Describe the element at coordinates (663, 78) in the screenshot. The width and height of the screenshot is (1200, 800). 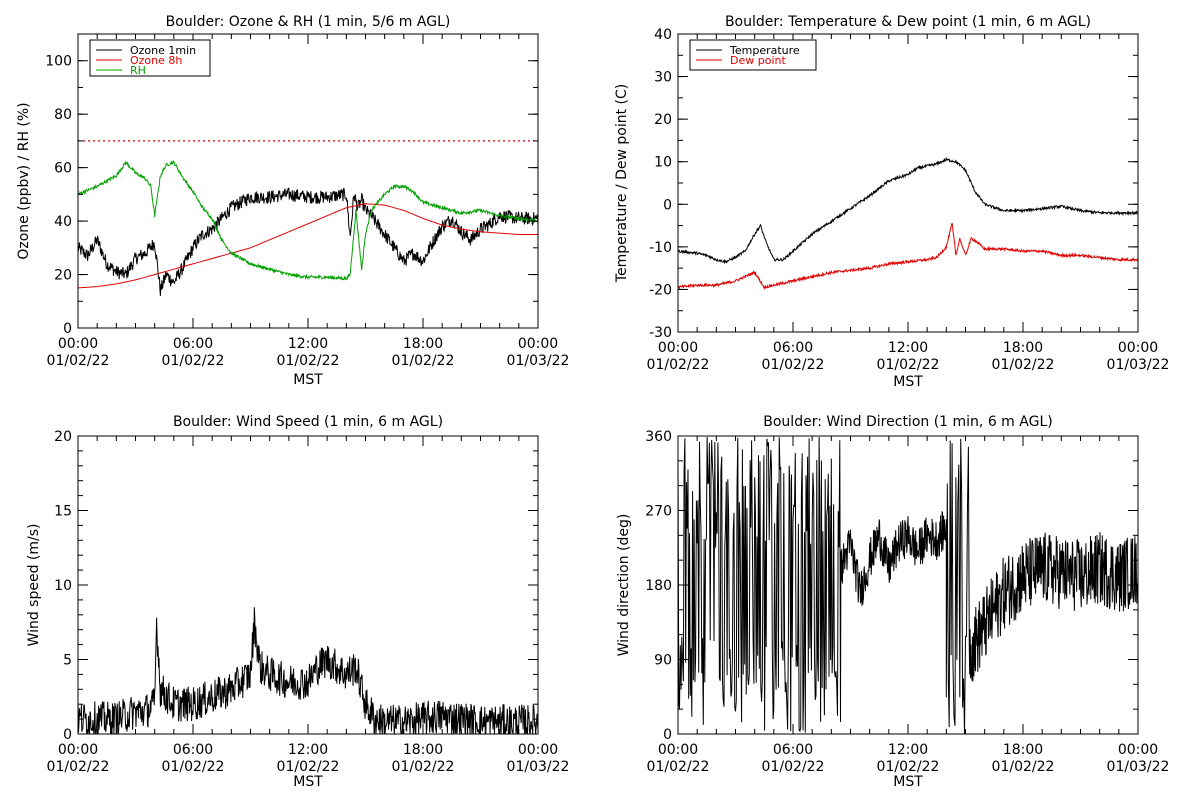
I see `y-tick-label: 30` at that location.